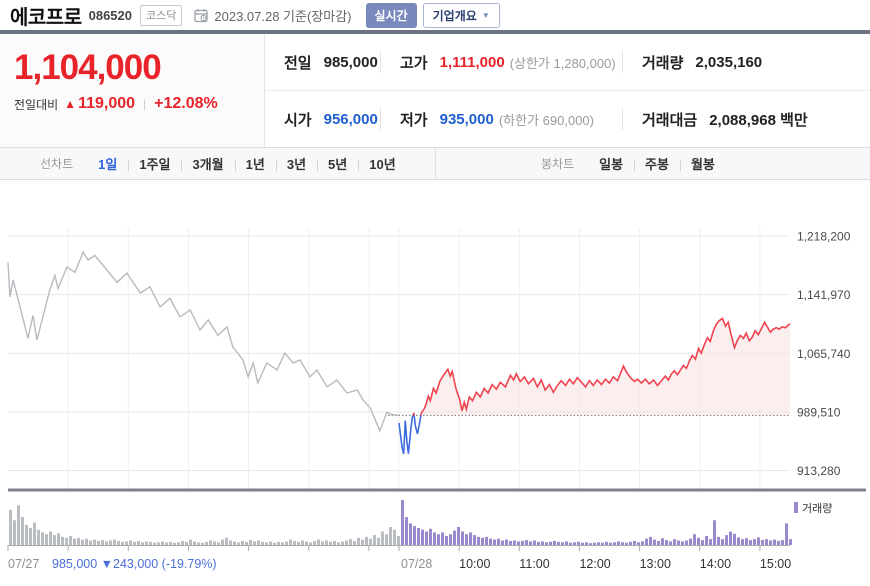  What do you see at coordinates (435, 32) in the screenshot?
I see `header-divider` at bounding box center [435, 32].